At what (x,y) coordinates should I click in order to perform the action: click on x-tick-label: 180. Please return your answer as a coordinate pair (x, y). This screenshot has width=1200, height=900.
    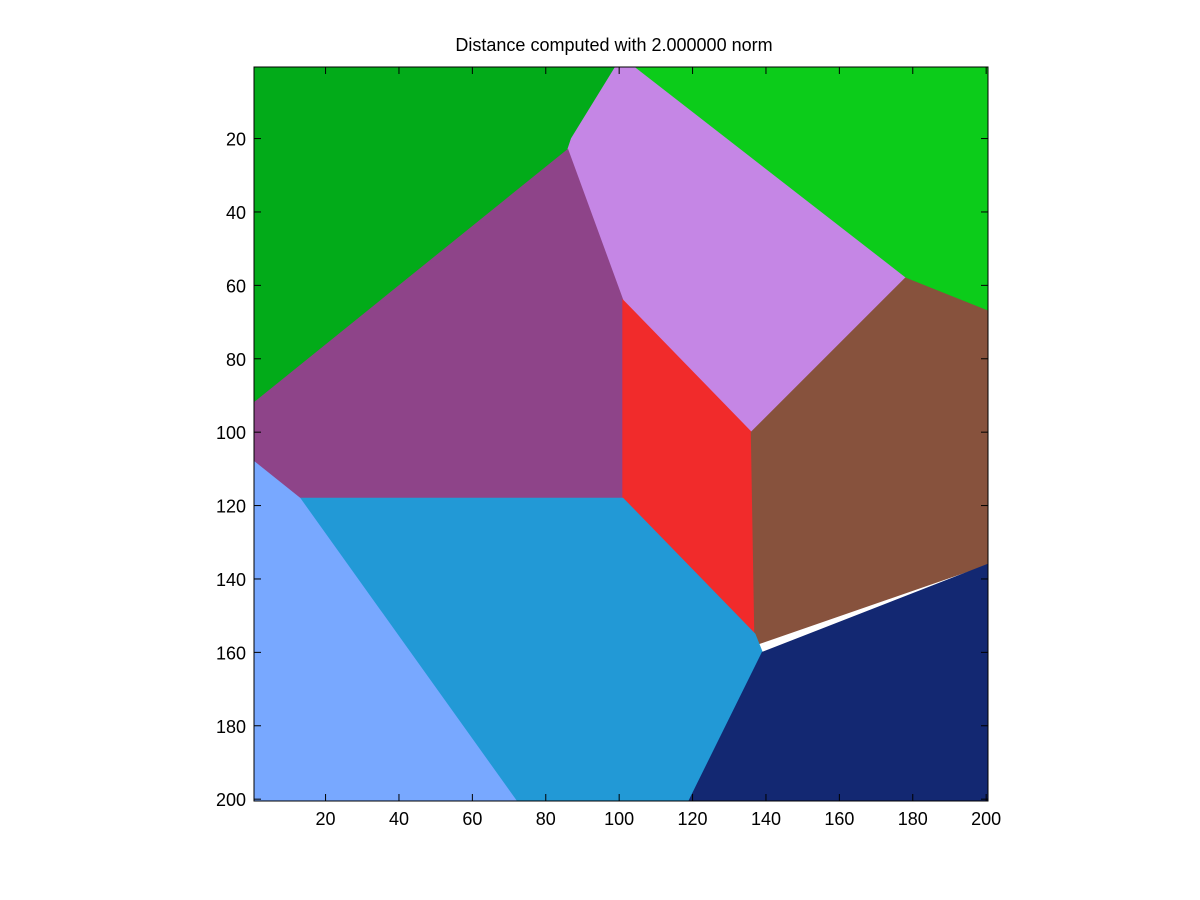
    Looking at the image, I should click on (913, 819).